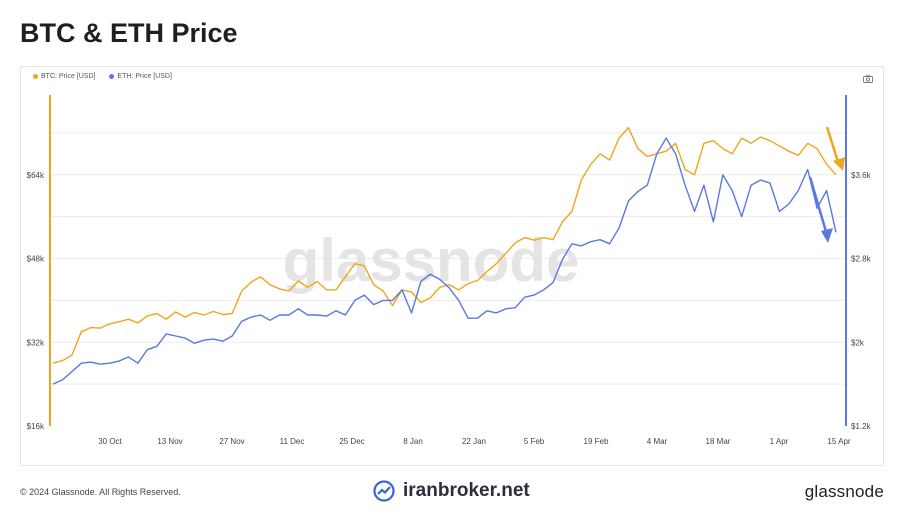 This screenshot has width=900, height=519. Describe the element at coordinates (868, 79) in the screenshot. I see `camera-icon` at that location.